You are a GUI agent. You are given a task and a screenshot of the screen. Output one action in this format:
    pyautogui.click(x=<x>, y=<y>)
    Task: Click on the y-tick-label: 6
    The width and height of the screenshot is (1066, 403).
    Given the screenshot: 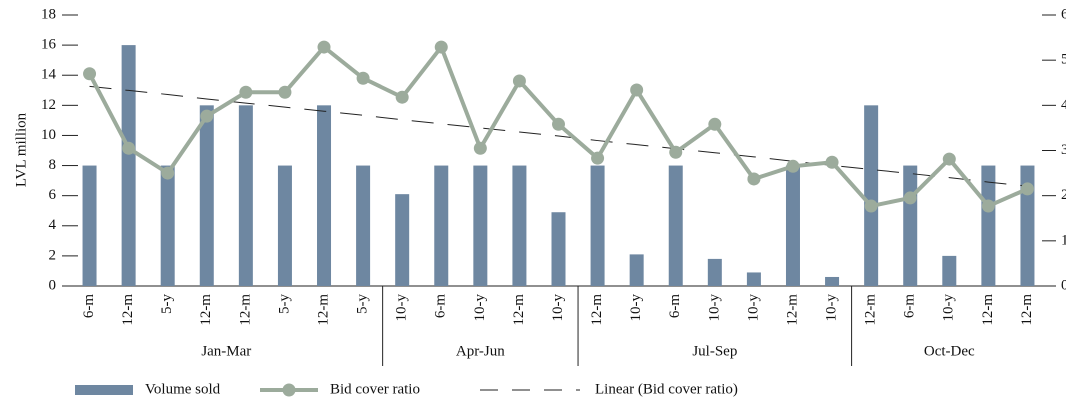 What is the action you would take?
    pyautogui.click(x=53, y=195)
    